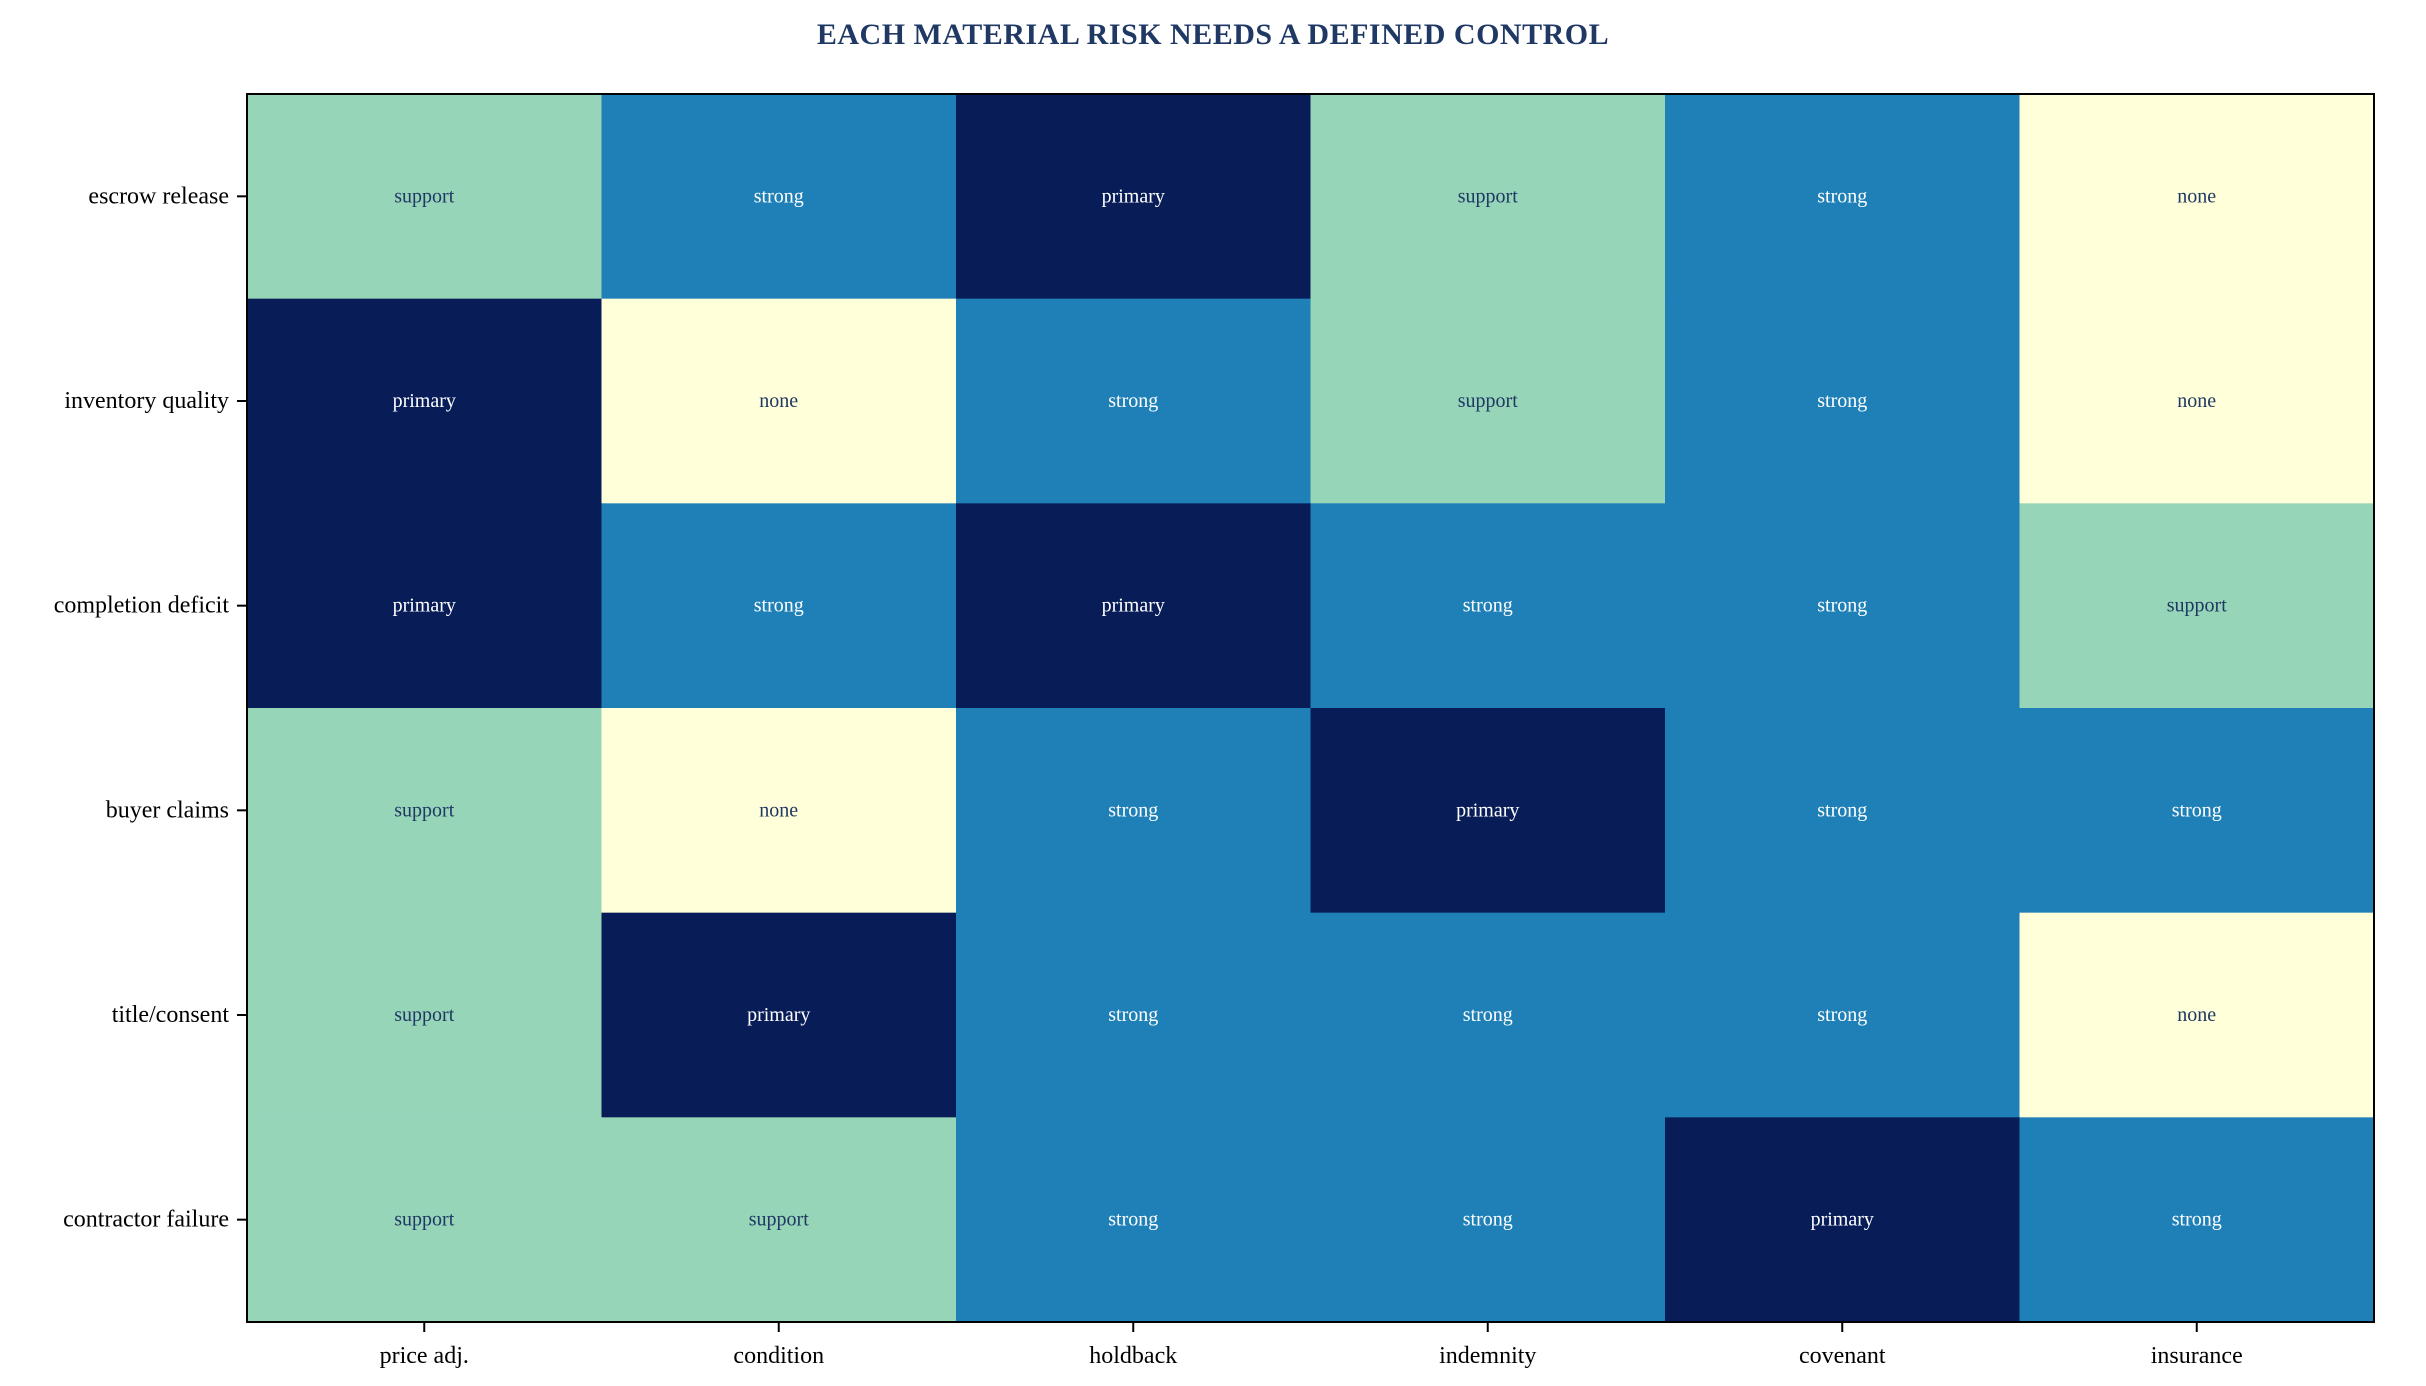  I want to click on heatmap-cell-contractor-failure-condition, so click(779, 1220).